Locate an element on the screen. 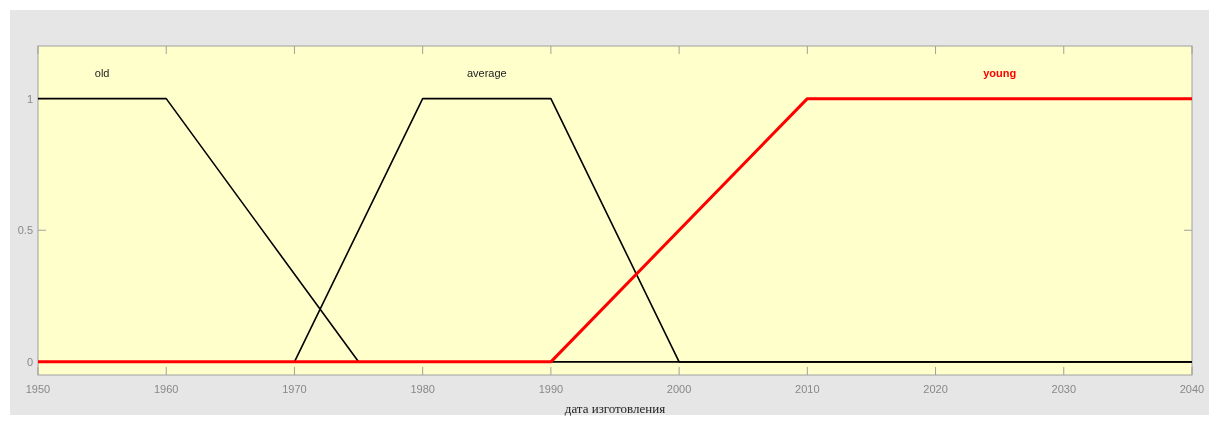 The width and height of the screenshot is (1219, 425). x-tick-label: 1990 is located at coordinates (551, 389).